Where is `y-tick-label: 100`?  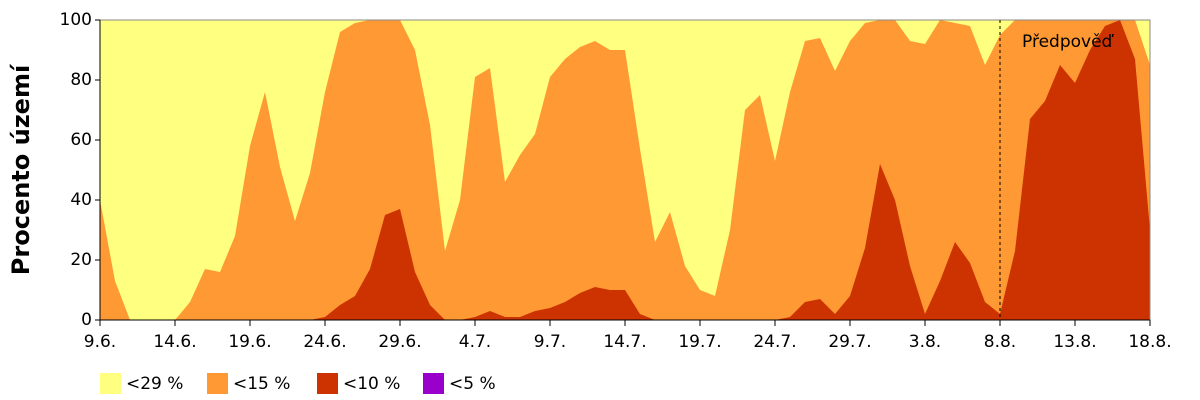 y-tick-label: 100 is located at coordinates (76, 20).